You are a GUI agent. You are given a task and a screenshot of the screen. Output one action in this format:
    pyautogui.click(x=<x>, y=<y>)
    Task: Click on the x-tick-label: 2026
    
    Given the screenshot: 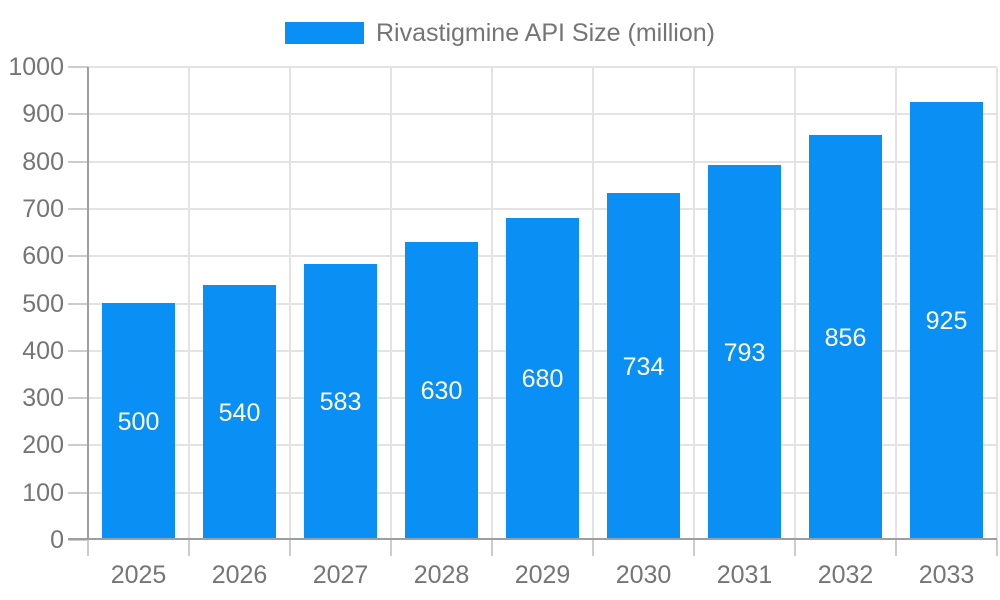 What is the action you would take?
    pyautogui.click(x=239, y=575)
    